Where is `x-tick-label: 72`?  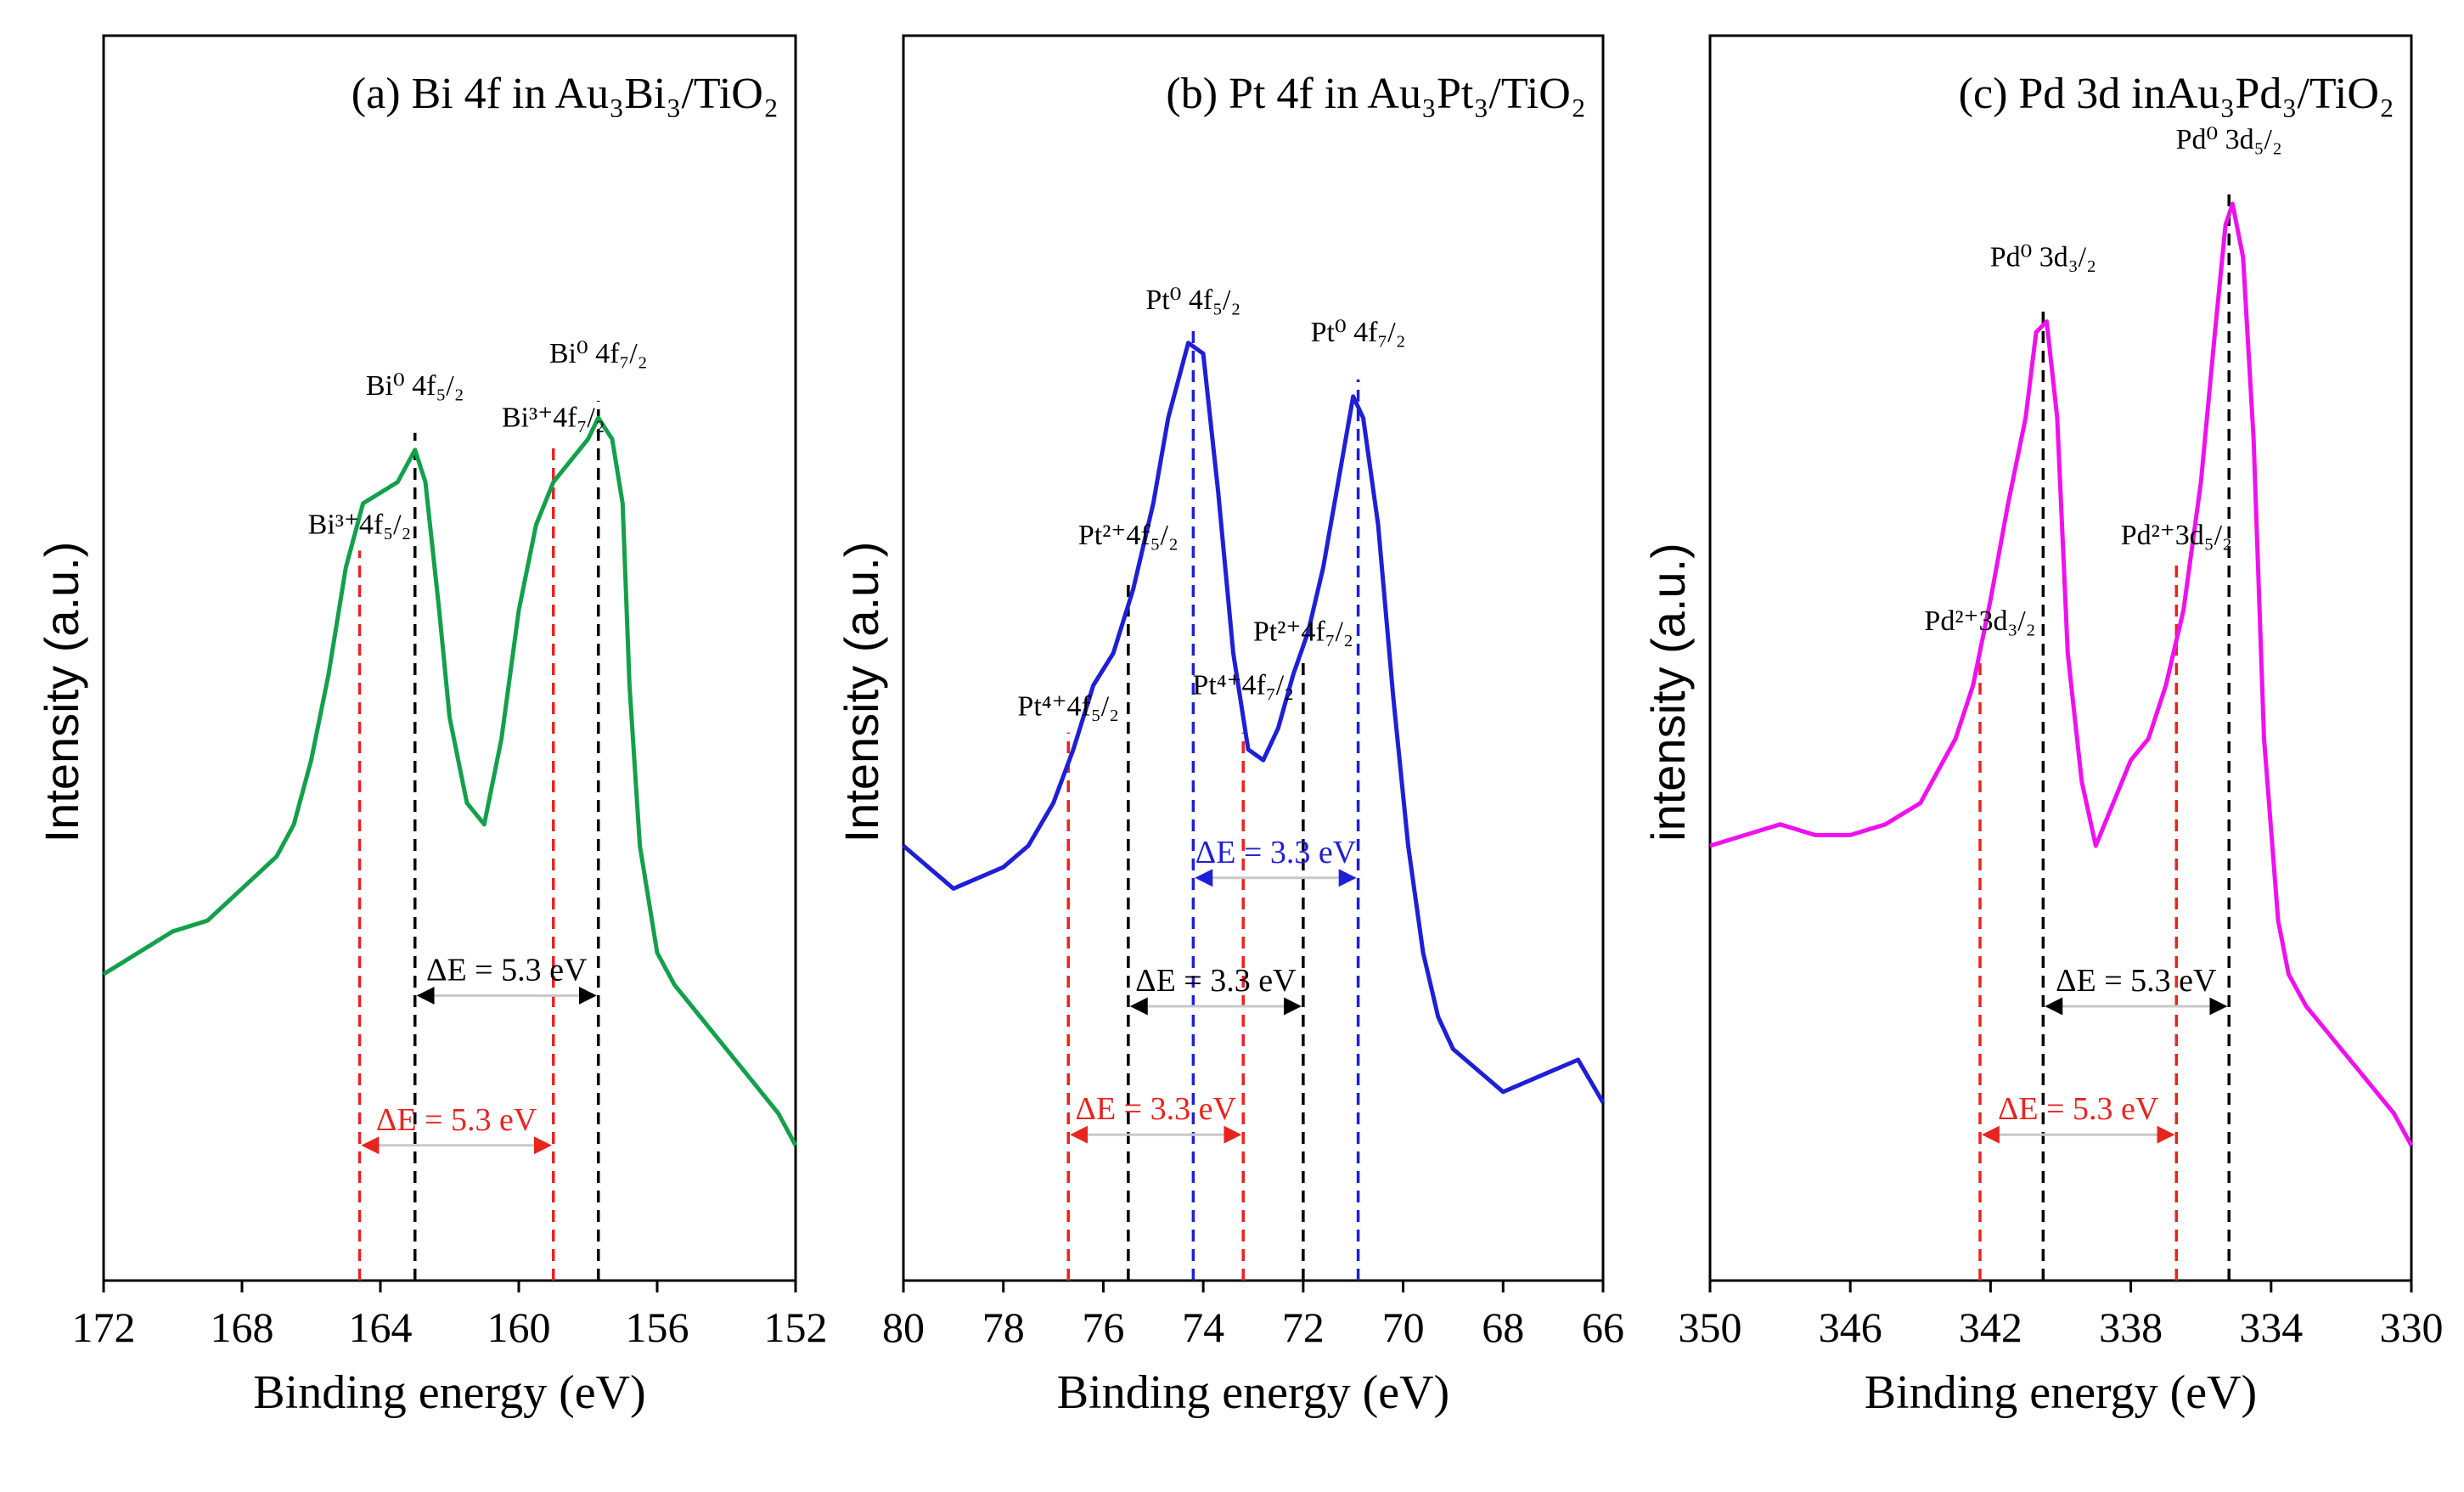 x-tick-label: 72 is located at coordinates (1303, 1327).